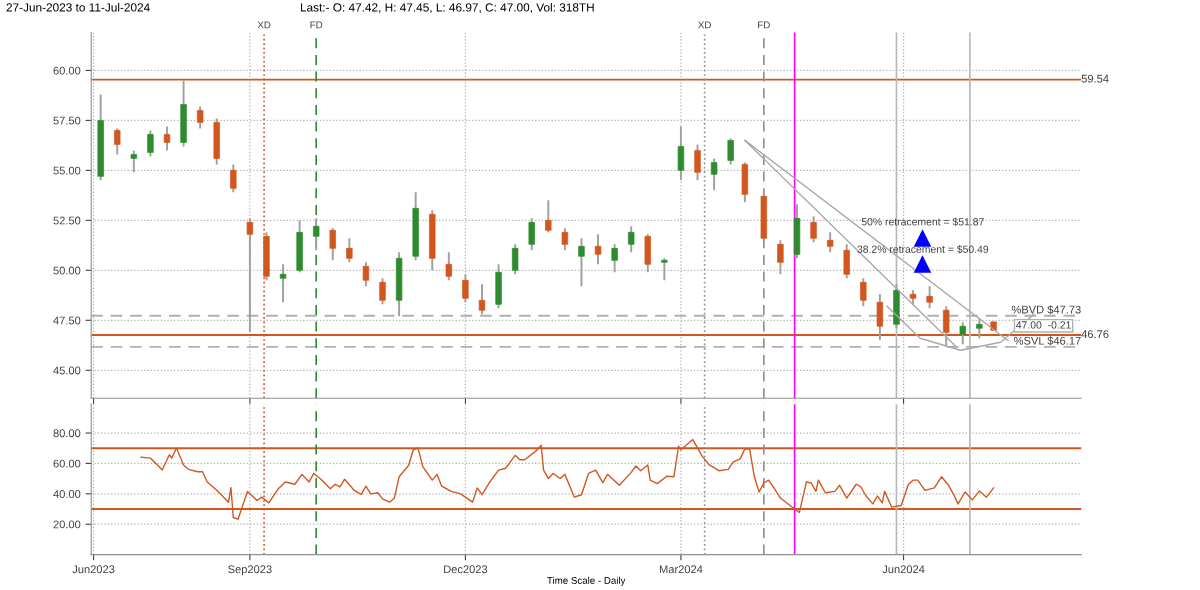  I want to click on ref-line-label: 59.54, so click(1095, 78).